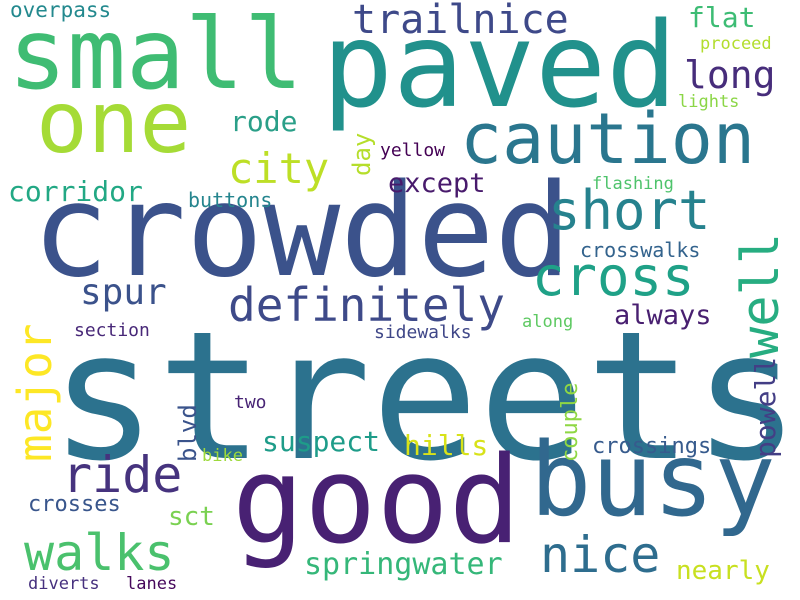 Image resolution: width=800 pixels, height=600 pixels. What do you see at coordinates (629, 210) in the screenshot?
I see `word-short: short` at bounding box center [629, 210].